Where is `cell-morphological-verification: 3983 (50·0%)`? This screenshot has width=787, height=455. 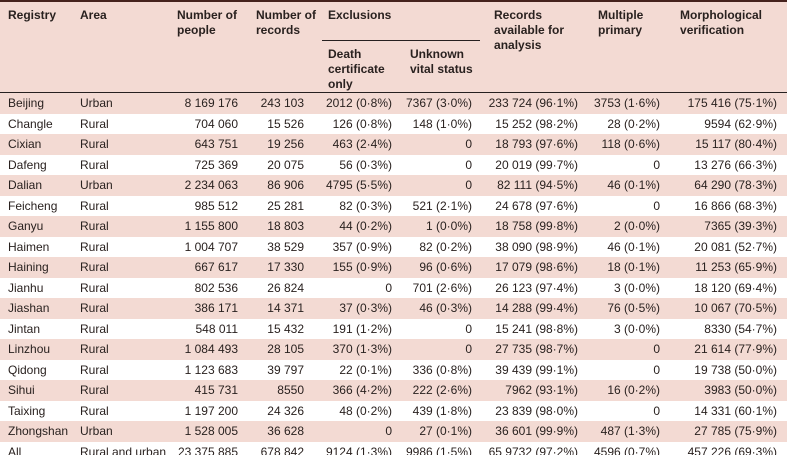 cell-morphological-verification: 3983 (50·0%) is located at coordinates (741, 390).